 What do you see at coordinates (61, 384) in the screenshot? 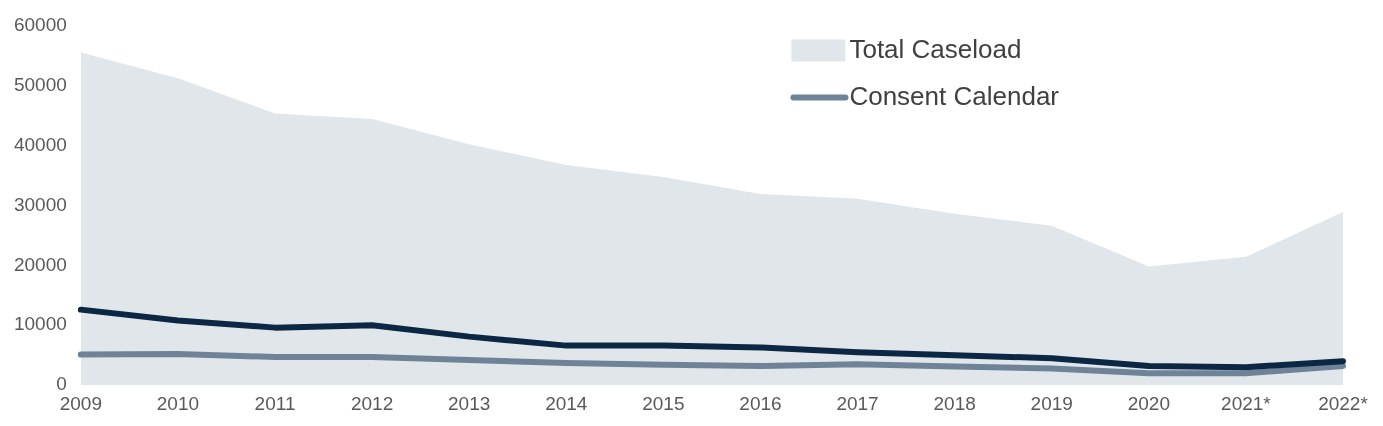
I see `y-tick-label: 0` at bounding box center [61, 384].